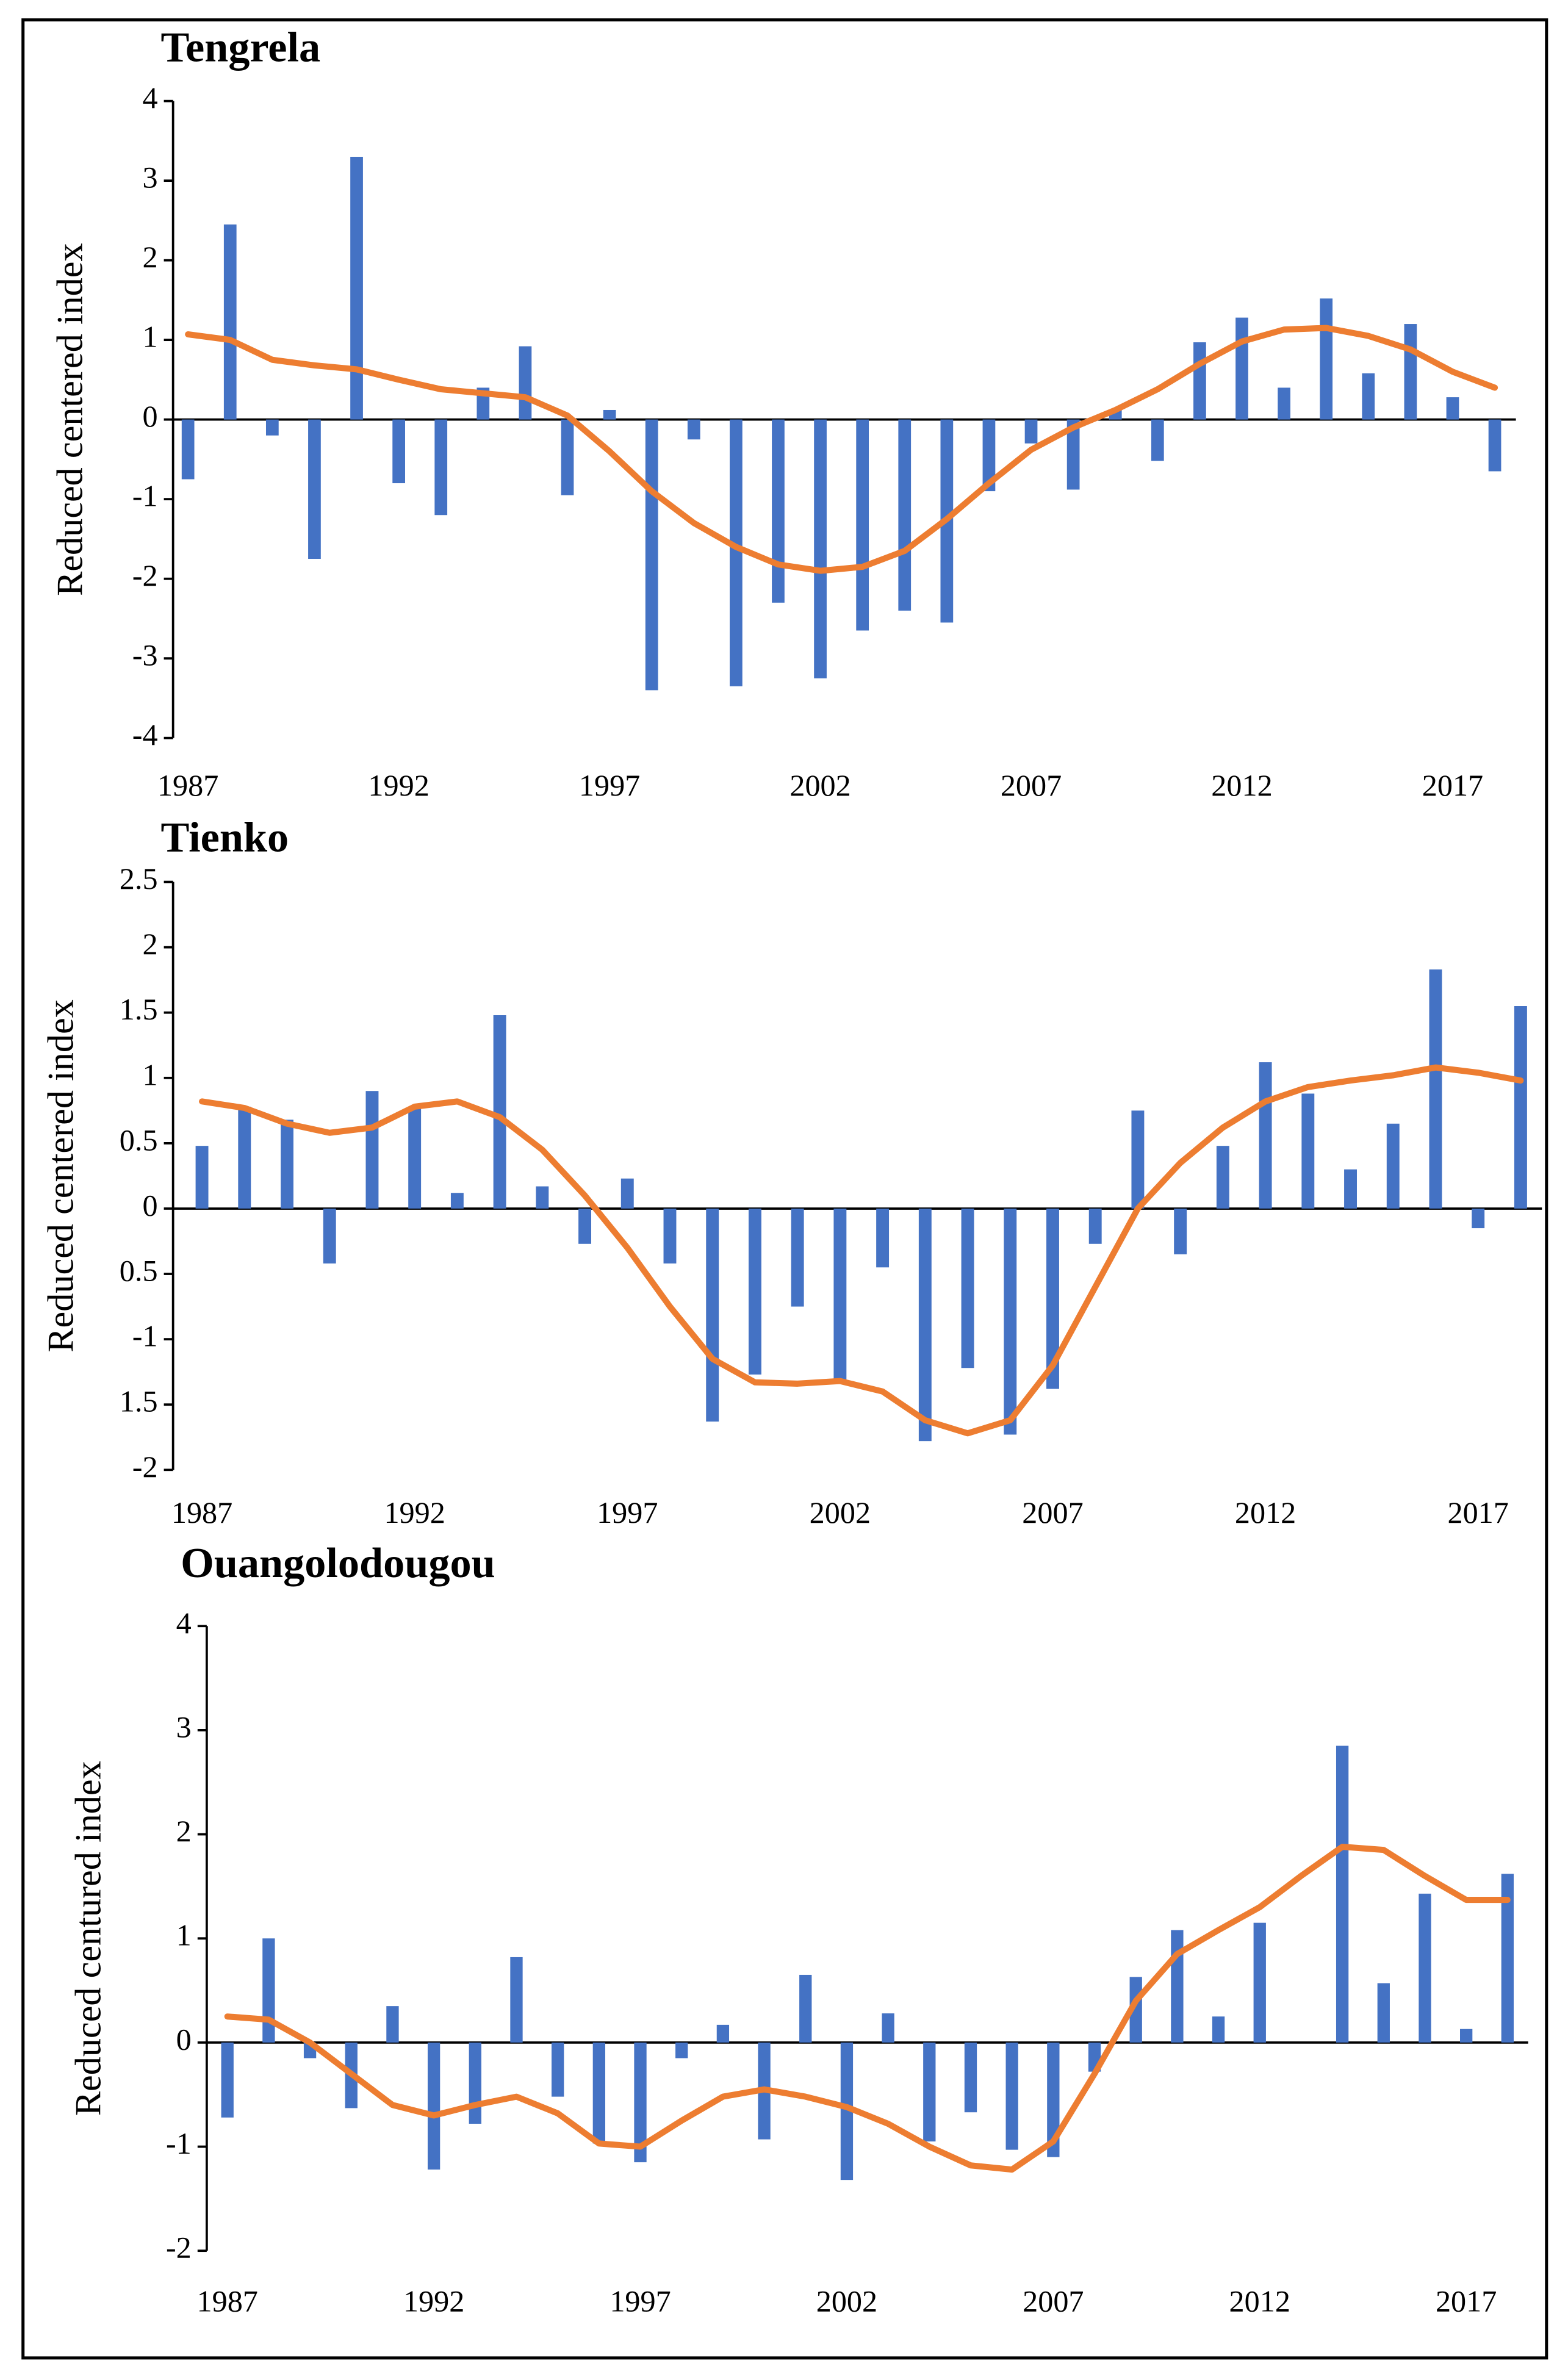 This screenshot has height=2380, width=1568. Describe the element at coordinates (225, 837) in the screenshot. I see `chart-title: Tienko` at that location.